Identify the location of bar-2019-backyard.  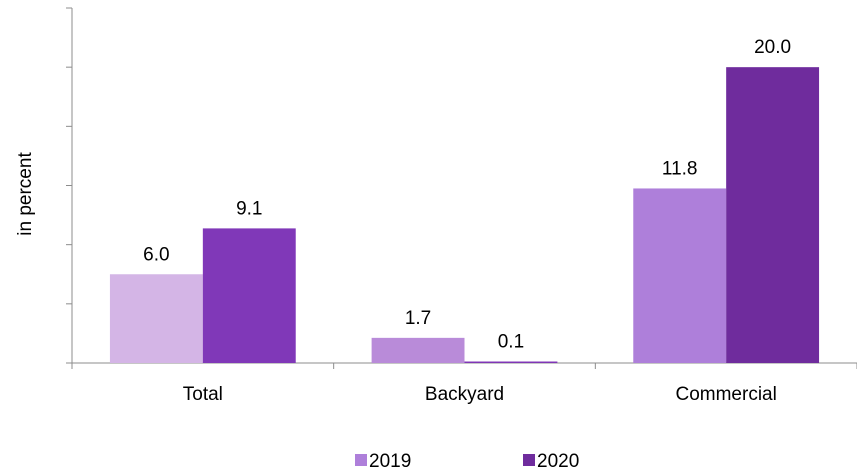
(418, 350).